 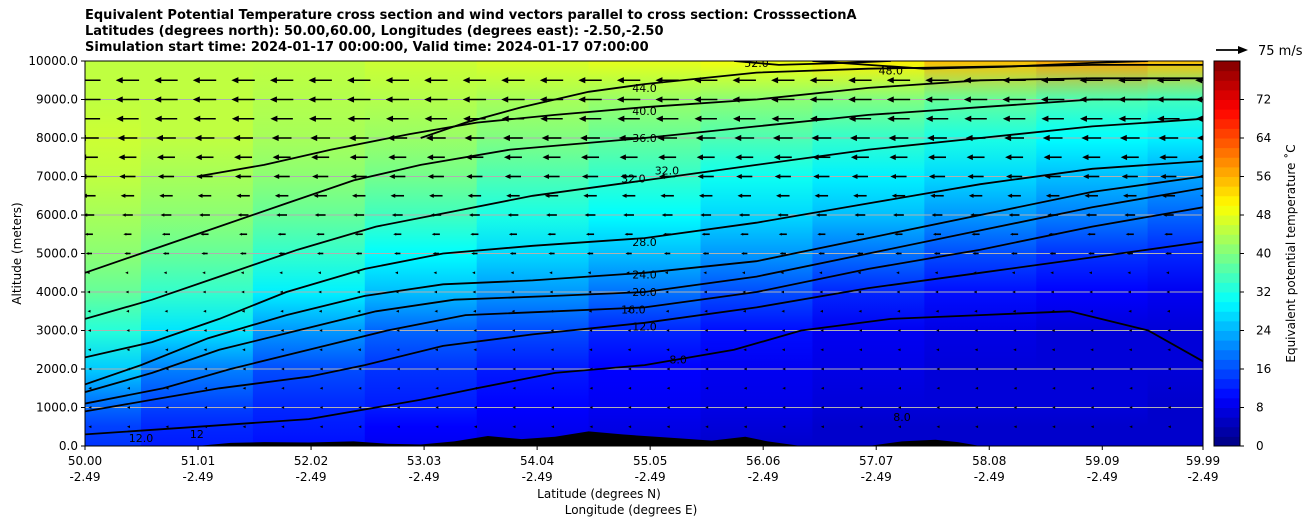 What do you see at coordinates (53, 61) in the screenshot?
I see `y-tick-label: 10000.0` at bounding box center [53, 61].